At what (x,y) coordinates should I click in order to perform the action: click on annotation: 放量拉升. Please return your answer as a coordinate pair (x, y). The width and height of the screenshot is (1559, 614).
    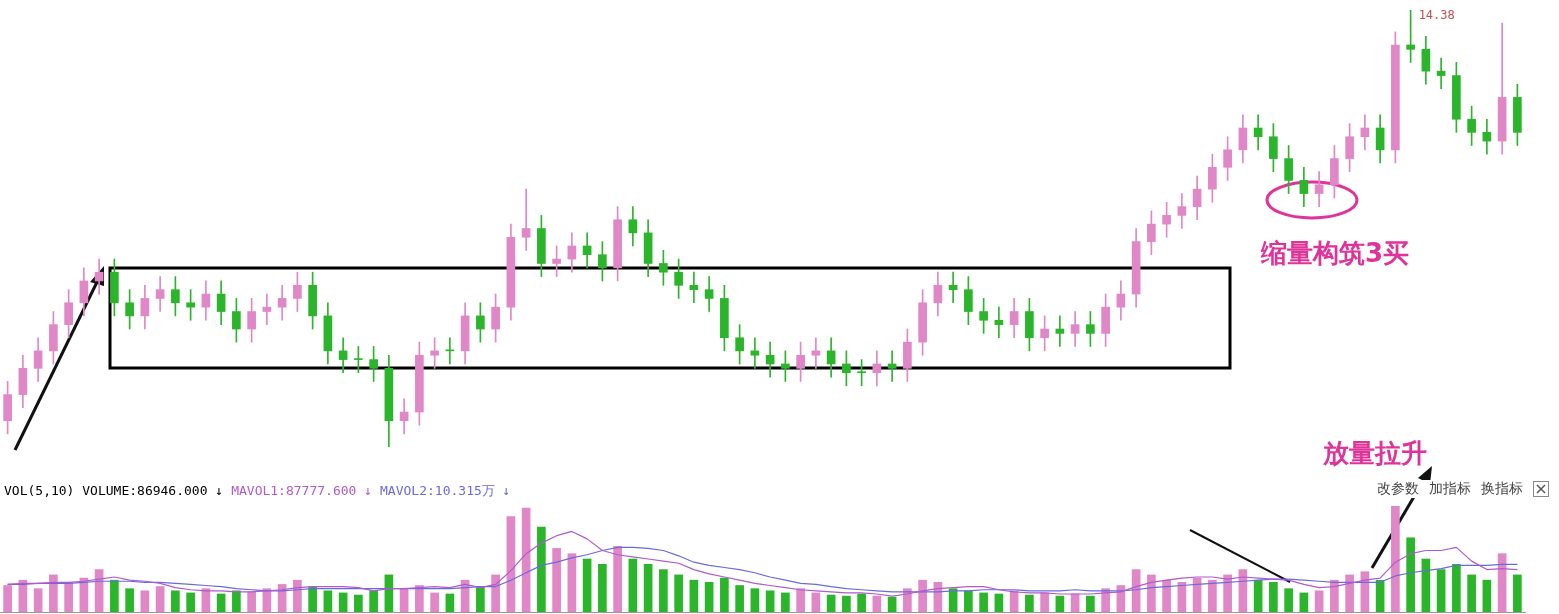
    Looking at the image, I should click on (1374, 452).